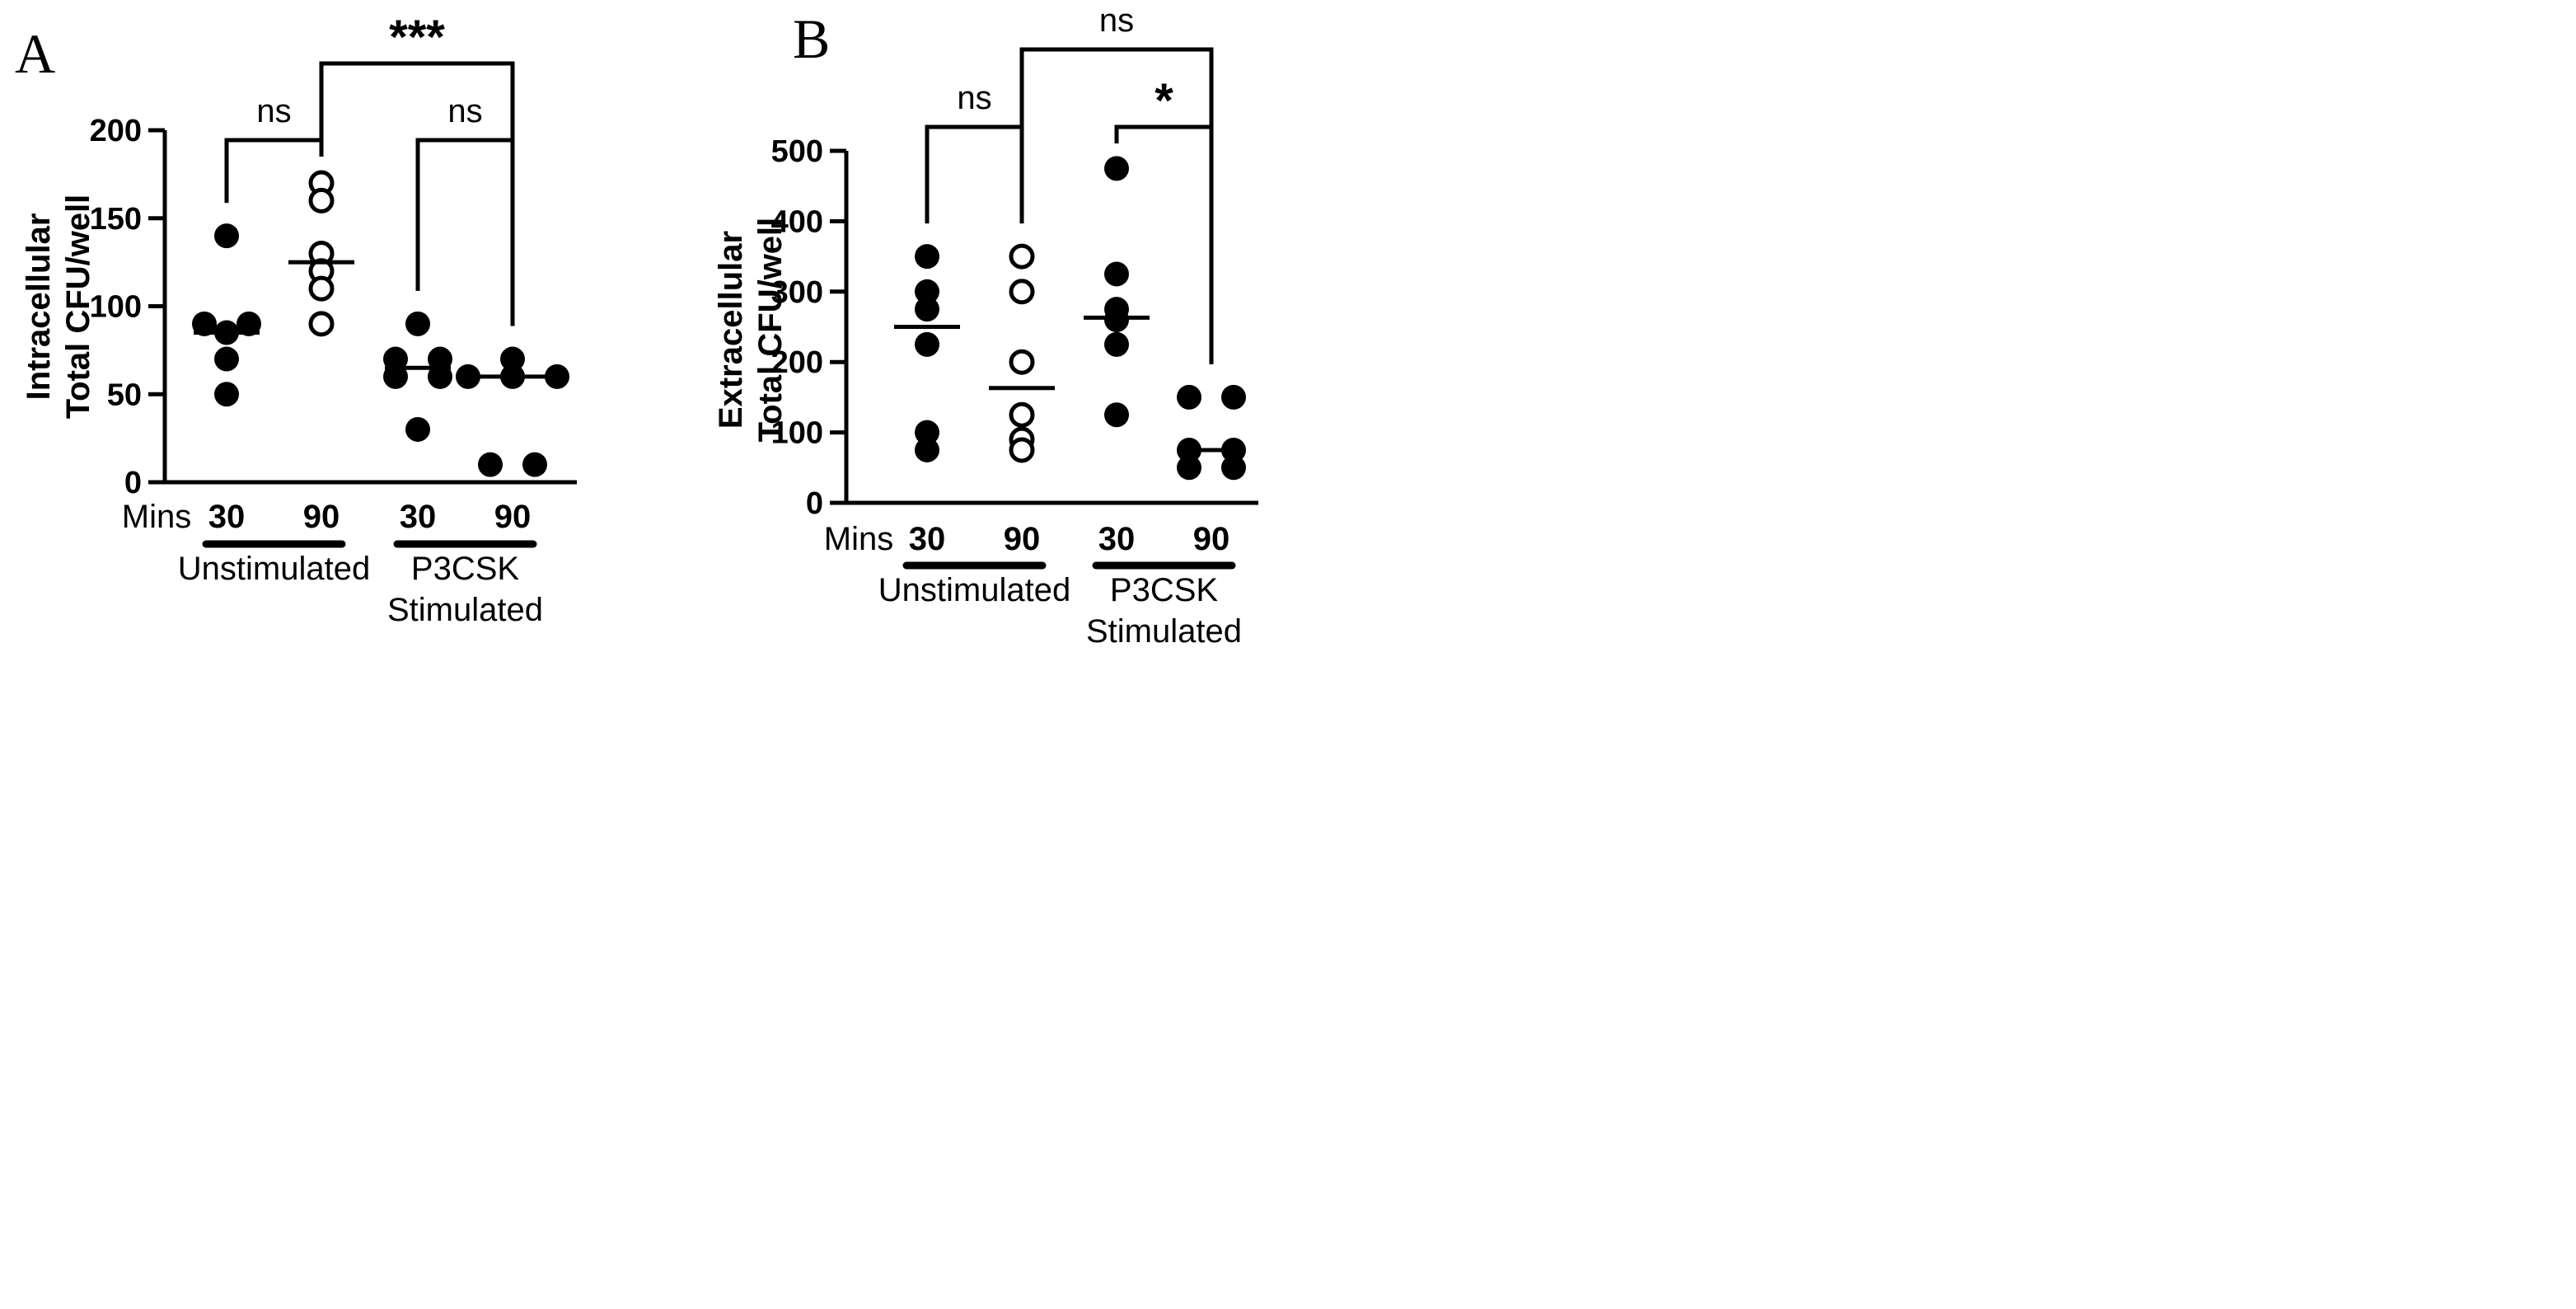  Describe the element at coordinates (417, 37) in the screenshot. I see `comparison-label: ***` at that location.